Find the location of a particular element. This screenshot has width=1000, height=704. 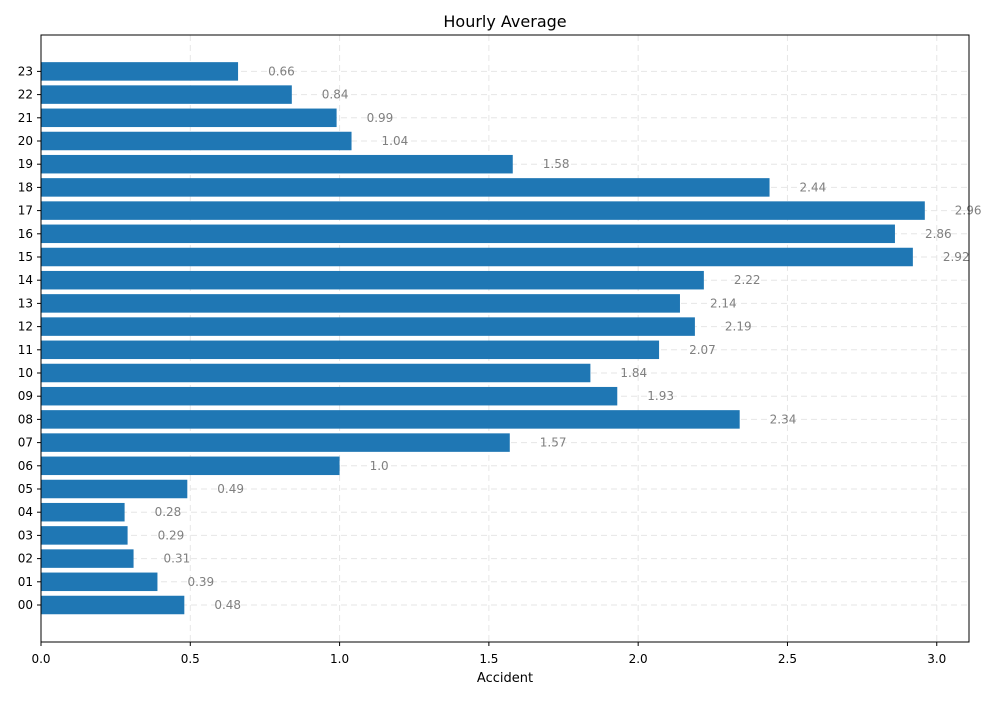

y-tick-label: 05 is located at coordinates (25, 489).